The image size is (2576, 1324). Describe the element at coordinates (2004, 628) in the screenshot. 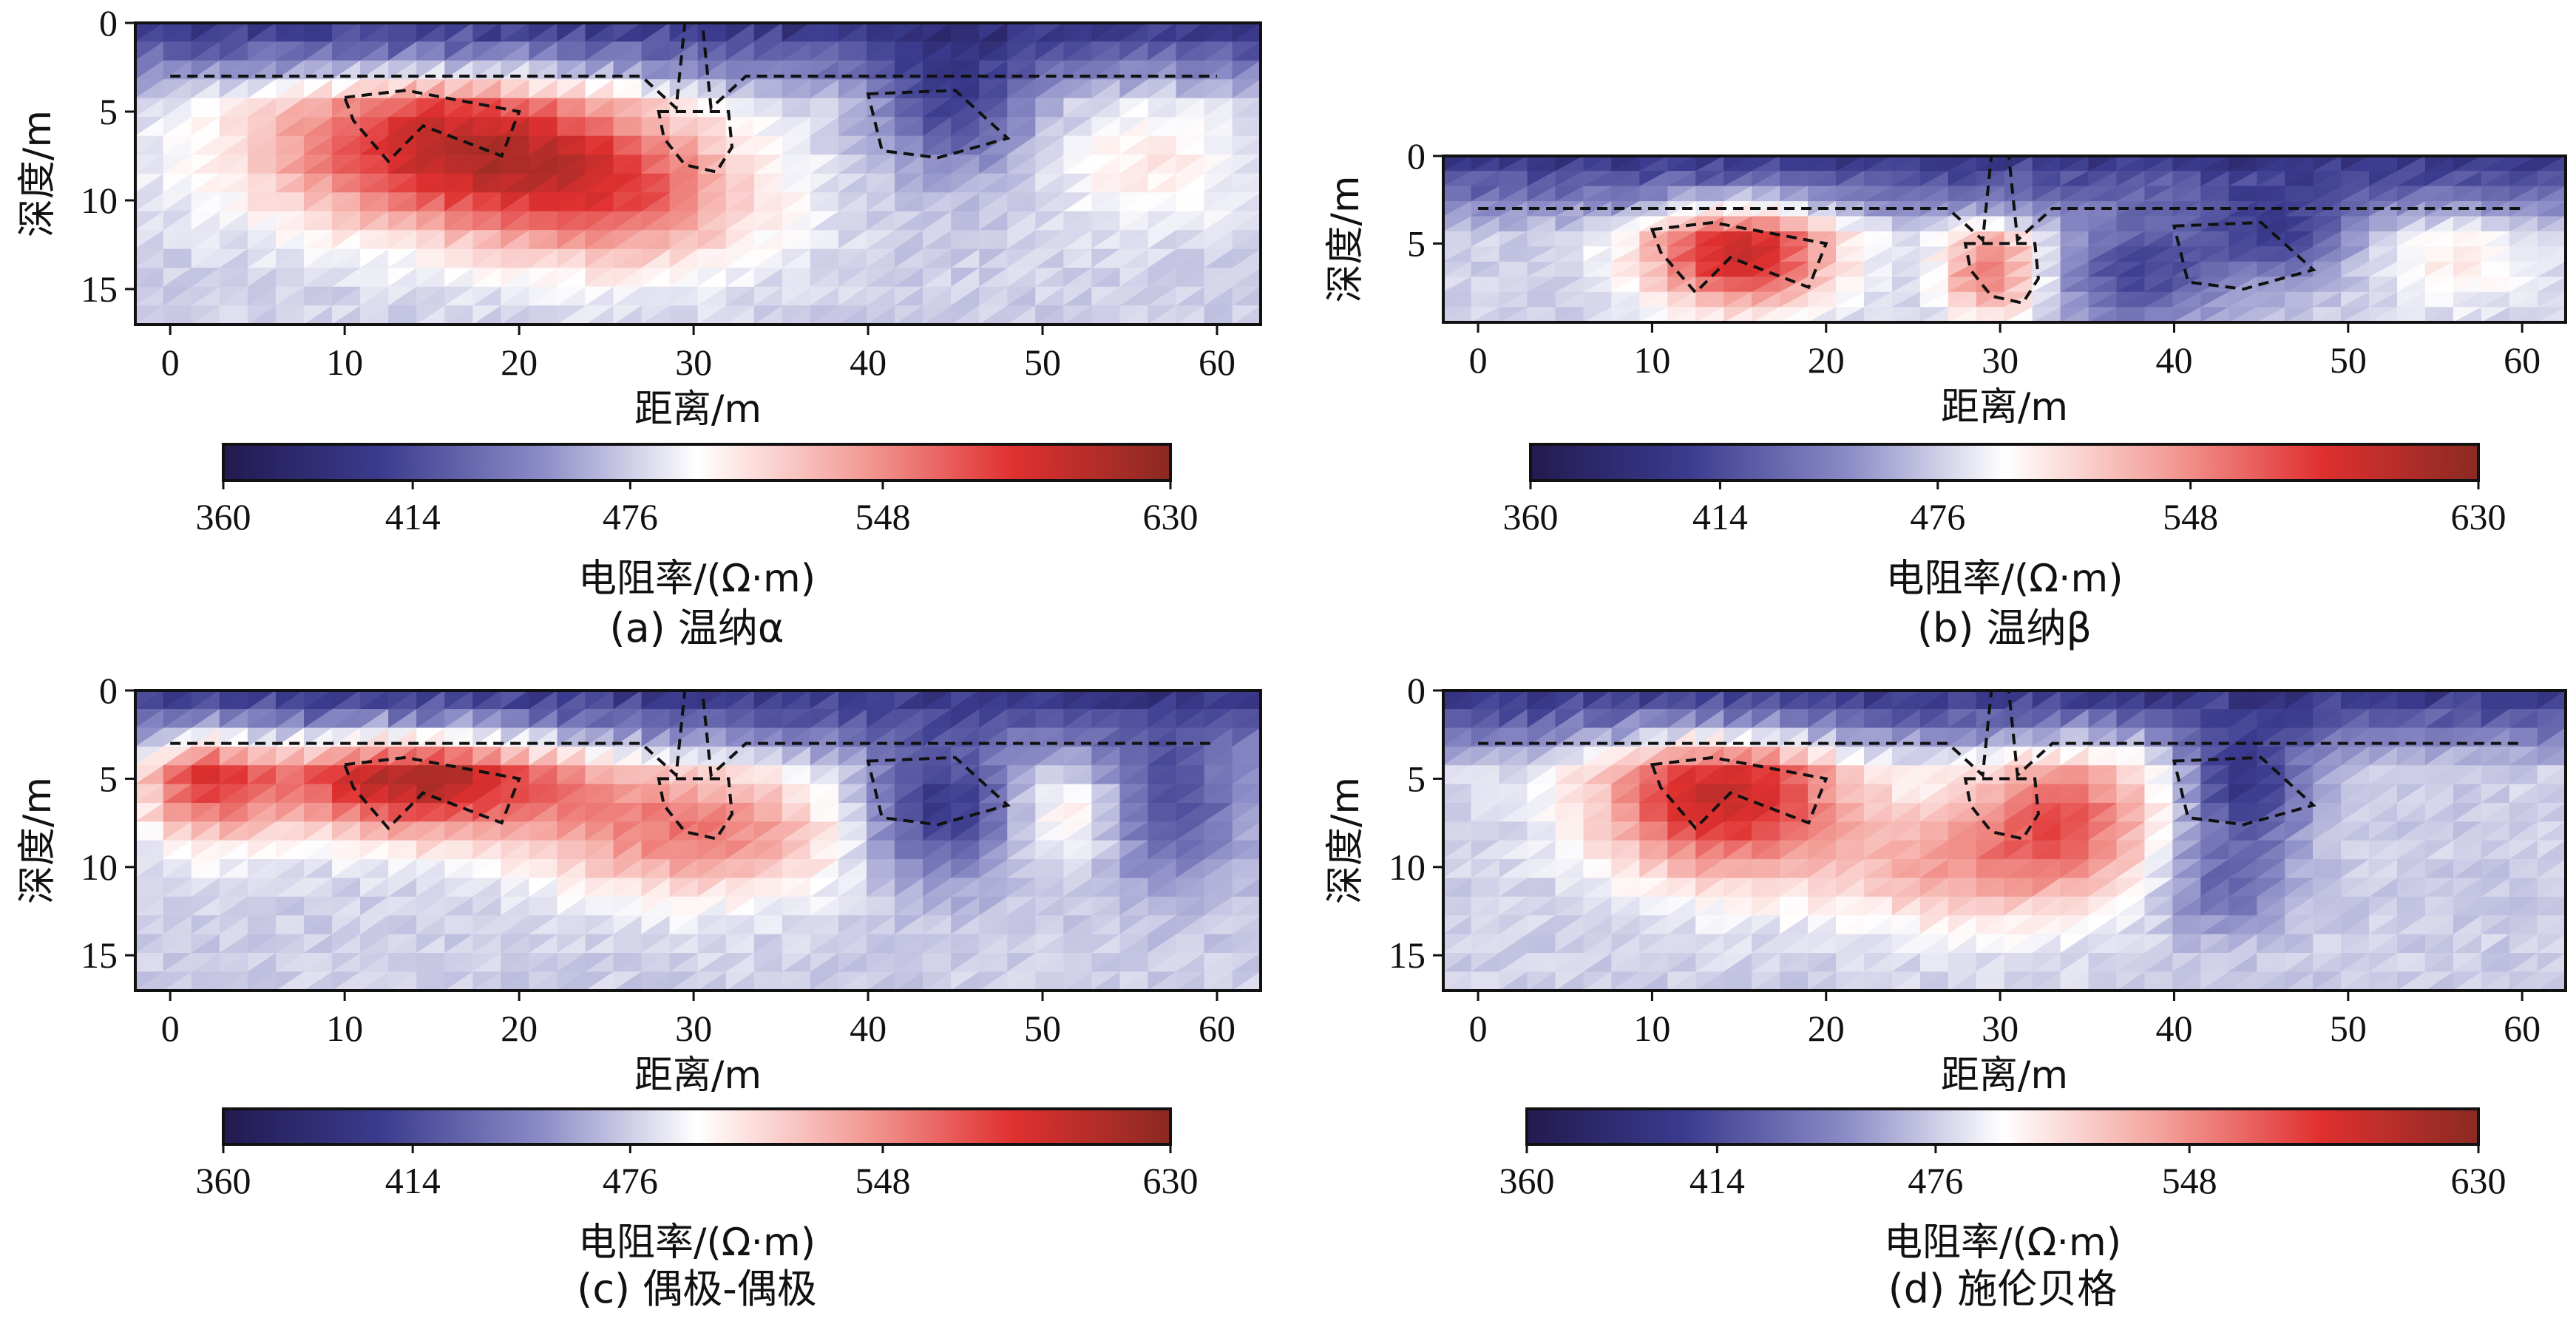

I see `panel-caption: (b) 温纳β` at that location.